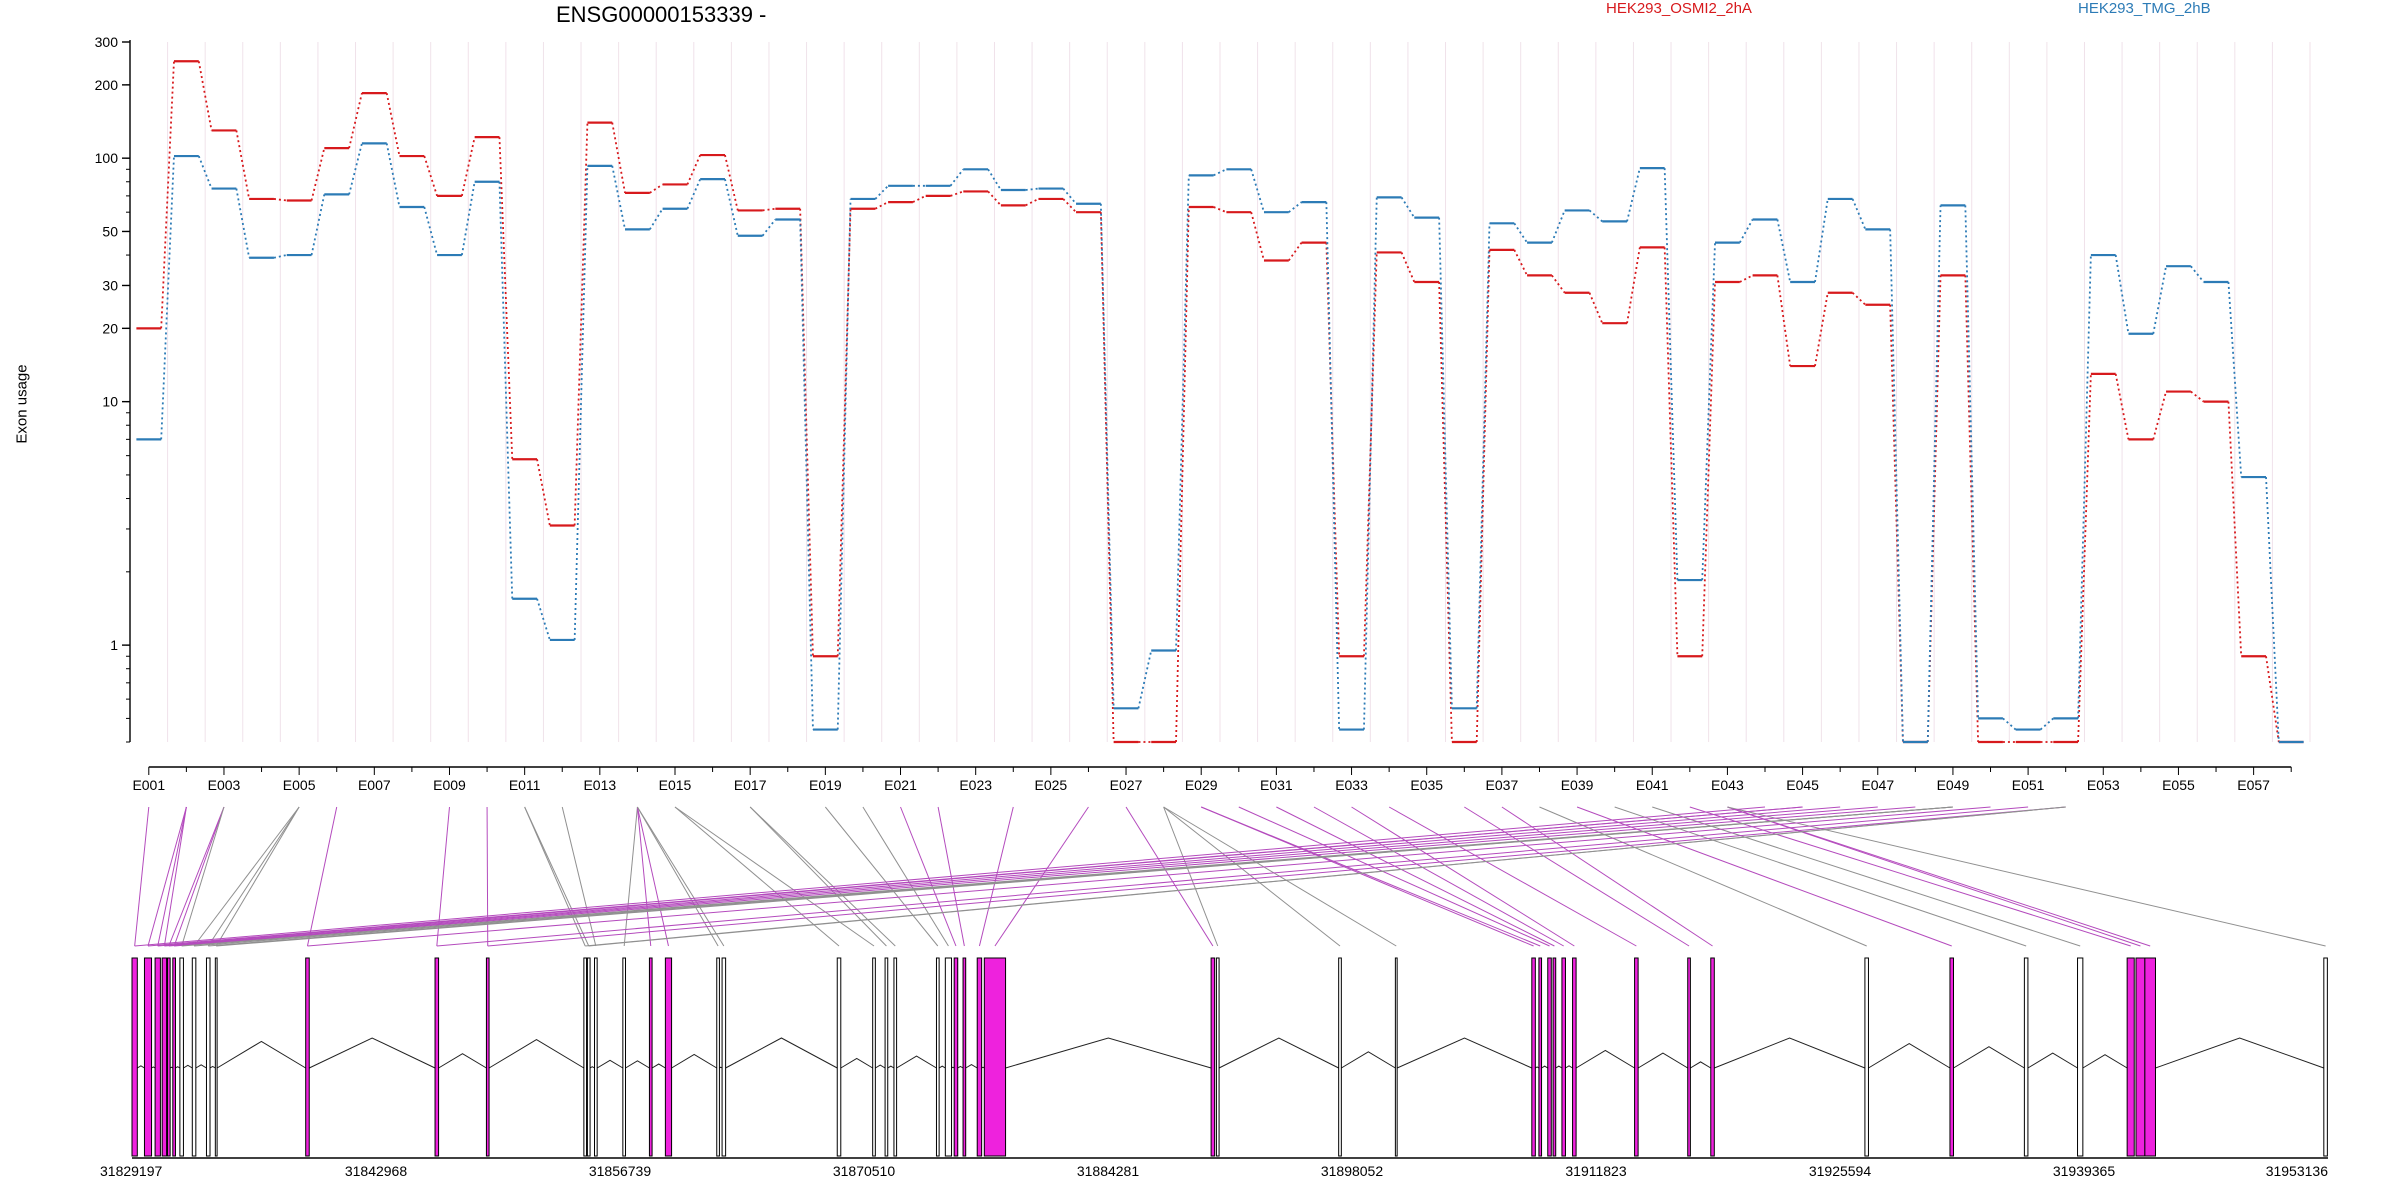 This screenshot has height=1200, width=2400. Describe the element at coordinates (525, 785) in the screenshot. I see `x-tick-label: E011` at that location.